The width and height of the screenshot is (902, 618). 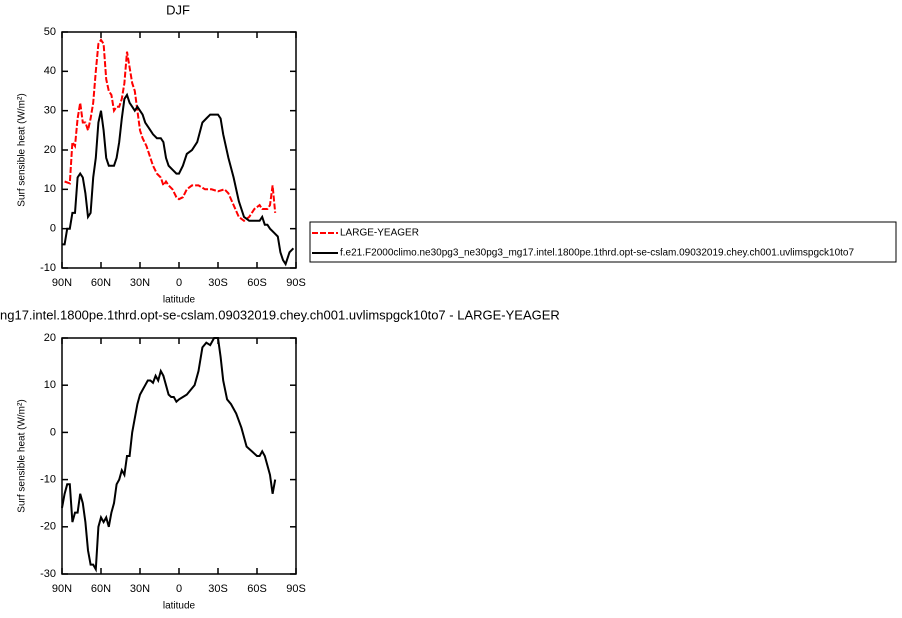 I want to click on y-tick-label: 30, so click(x=50, y=111).